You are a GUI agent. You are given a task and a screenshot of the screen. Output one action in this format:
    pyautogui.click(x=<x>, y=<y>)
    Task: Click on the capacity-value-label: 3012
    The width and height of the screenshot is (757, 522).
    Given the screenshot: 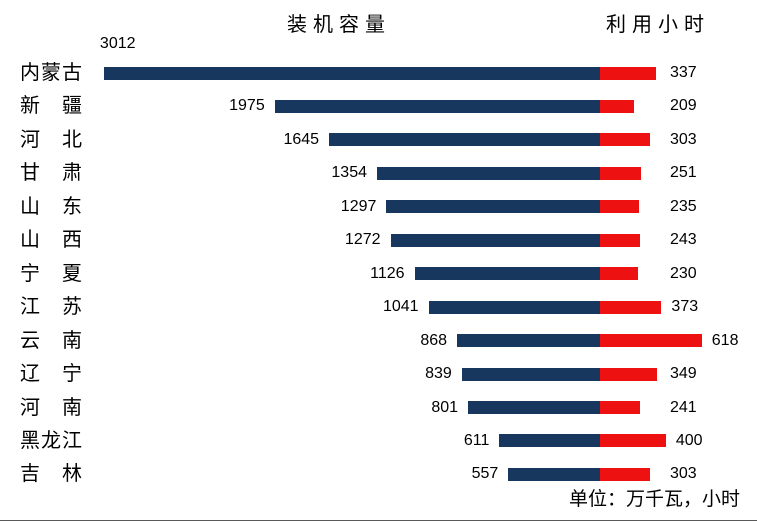 What is the action you would take?
    pyautogui.click(x=117, y=43)
    